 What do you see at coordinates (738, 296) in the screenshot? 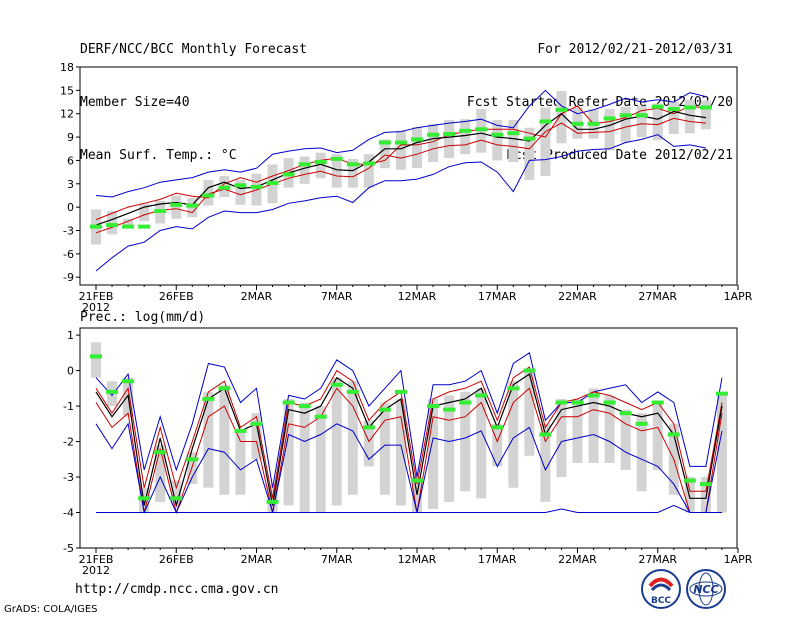
I see `temp-x-tick-label: 1APR` at bounding box center [738, 296].